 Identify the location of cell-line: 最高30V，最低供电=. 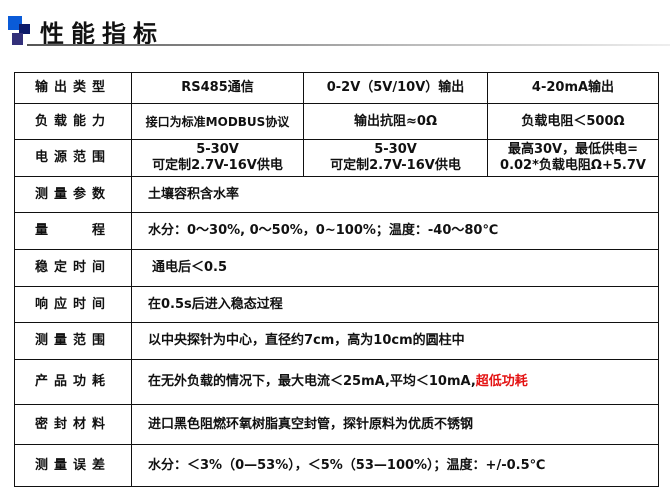
(573, 149).